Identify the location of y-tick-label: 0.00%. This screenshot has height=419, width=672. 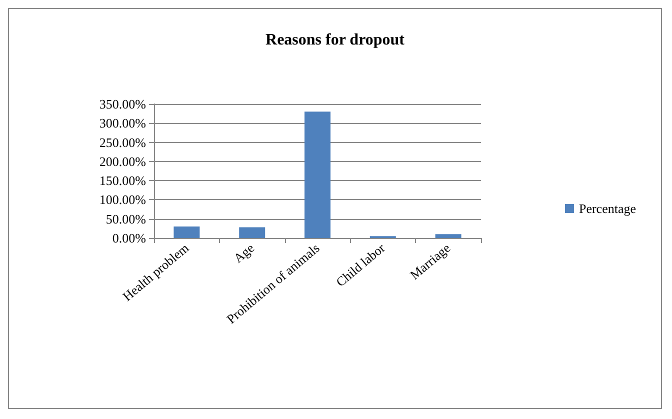
(129, 238).